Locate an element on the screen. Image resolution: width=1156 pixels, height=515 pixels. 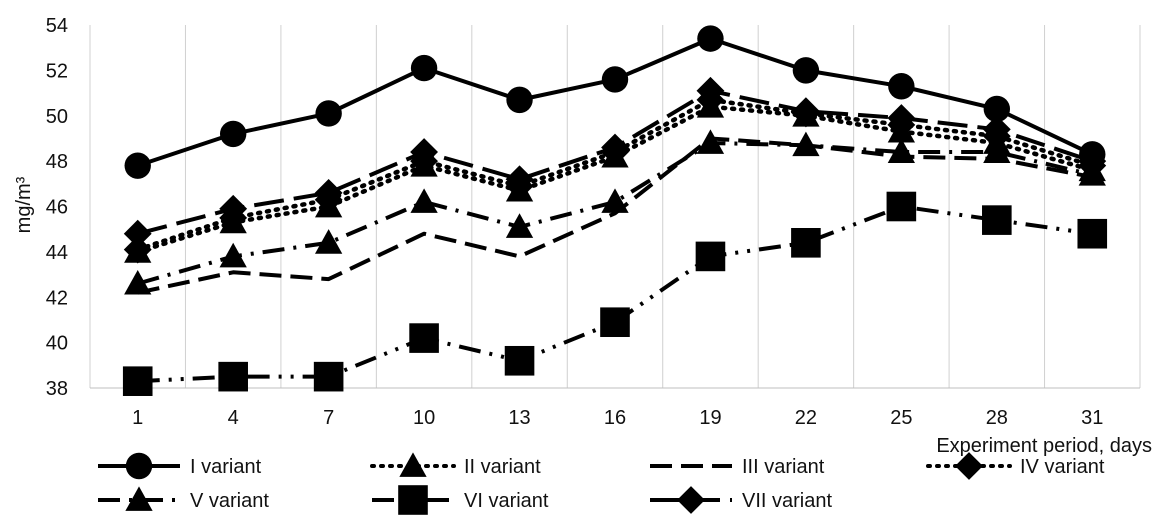
x-axis-ticks: 1 4 7 10 13 16 19 22 25 28 31 is located at coordinates (617, 418).